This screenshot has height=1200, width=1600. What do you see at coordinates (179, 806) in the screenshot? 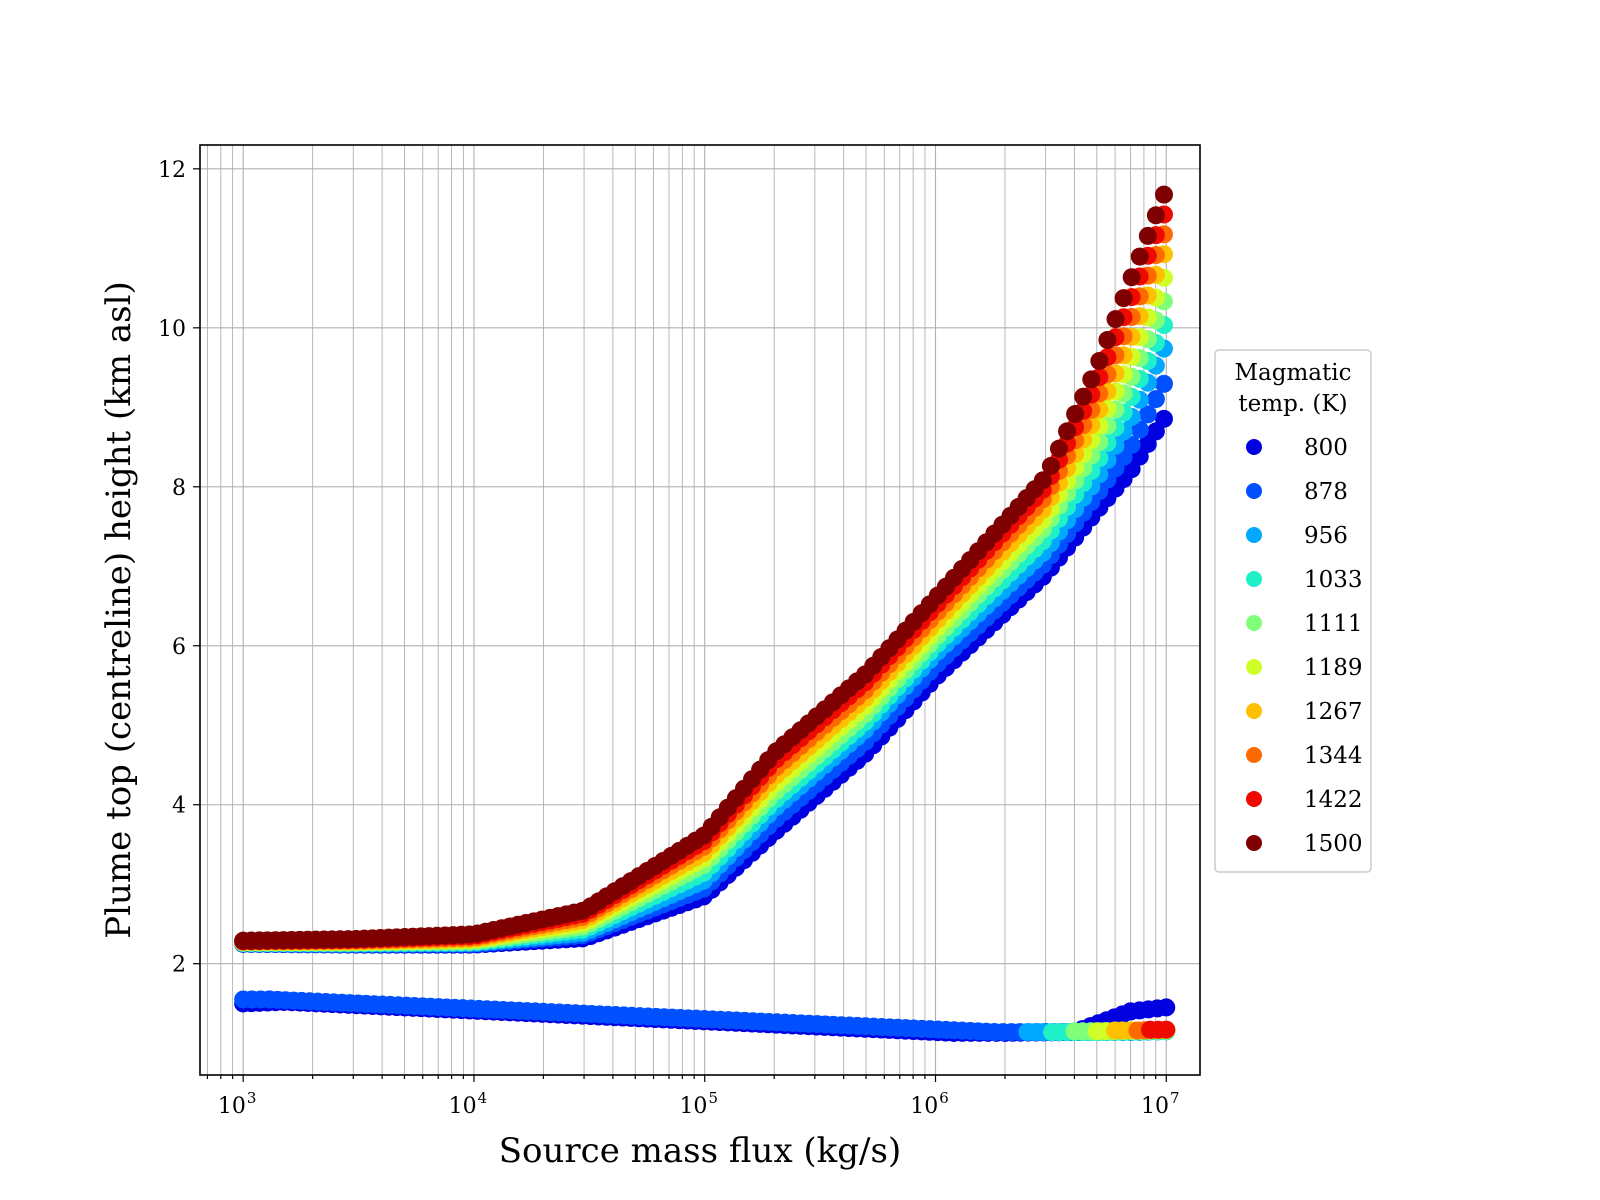
I see `y-tick-label: 4` at bounding box center [179, 806].